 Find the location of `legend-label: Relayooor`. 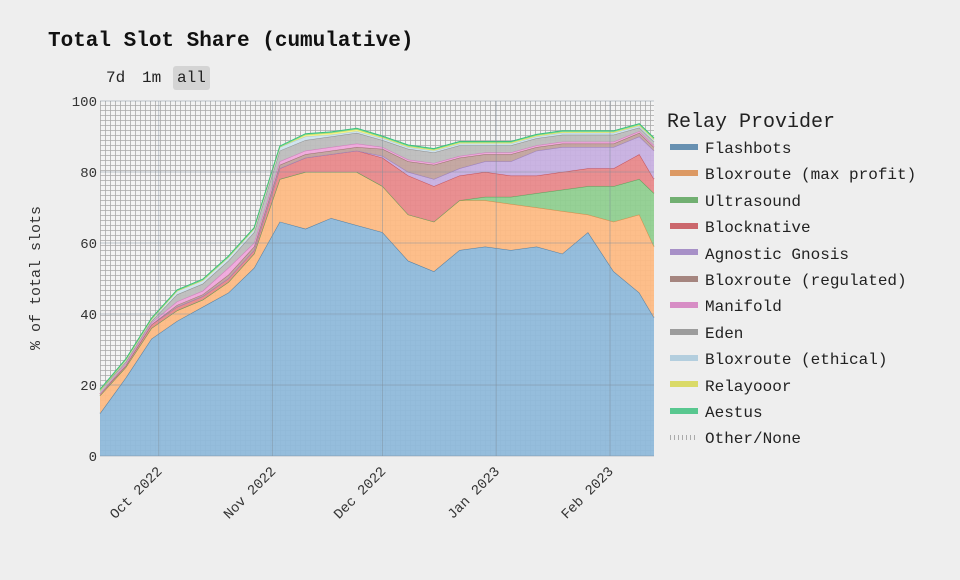

legend-label: Relayooor is located at coordinates (748, 386).